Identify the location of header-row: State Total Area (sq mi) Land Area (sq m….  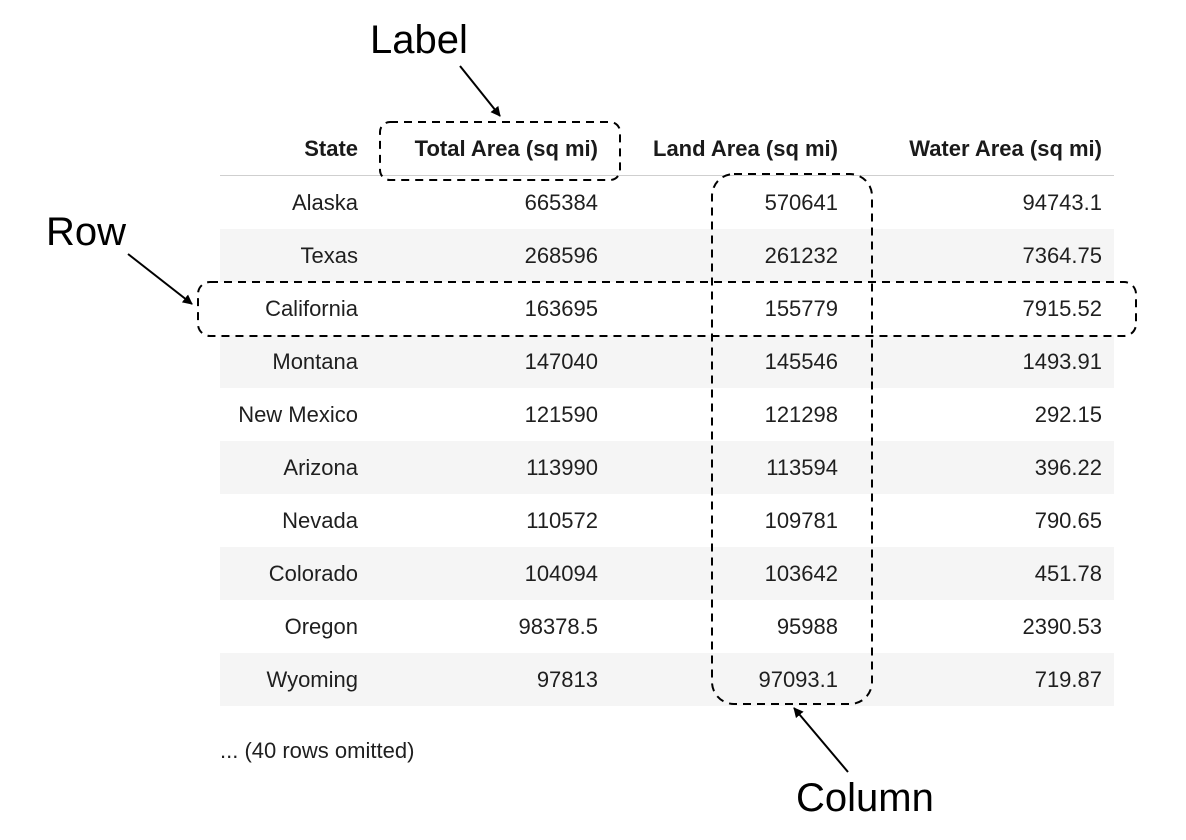
(667, 149).